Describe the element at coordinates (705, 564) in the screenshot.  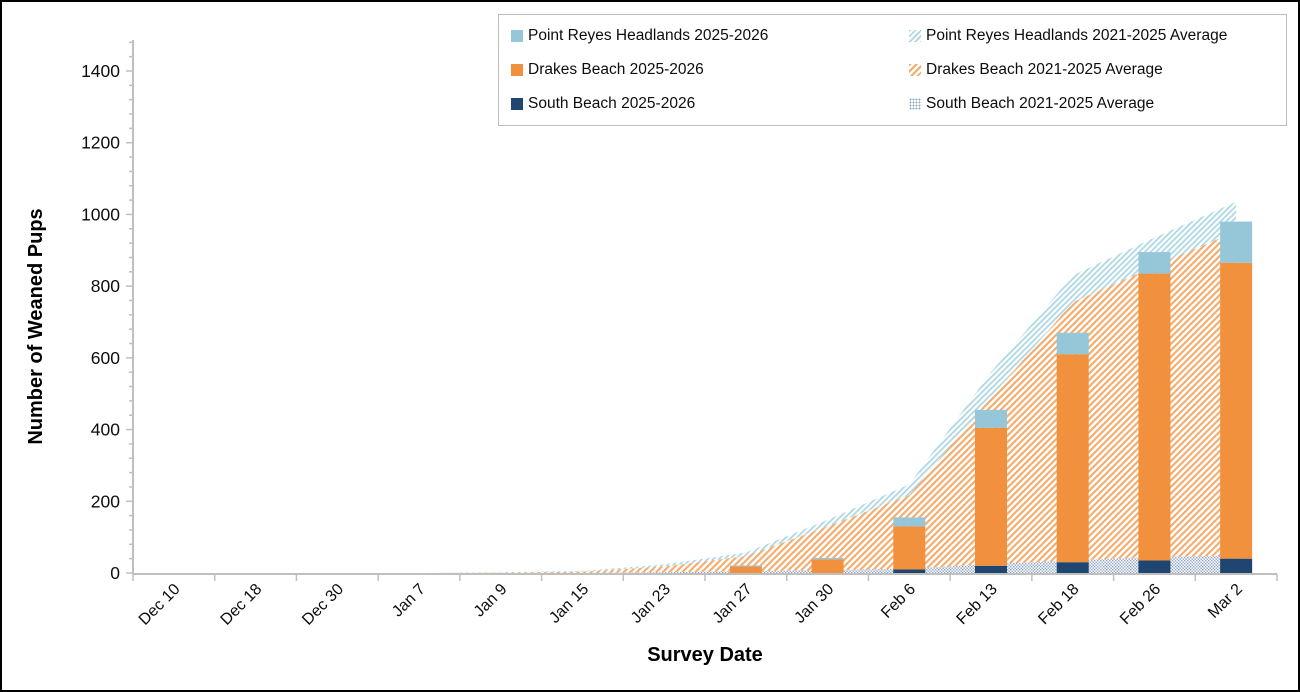
I see `area-series-pat-sb` at that location.